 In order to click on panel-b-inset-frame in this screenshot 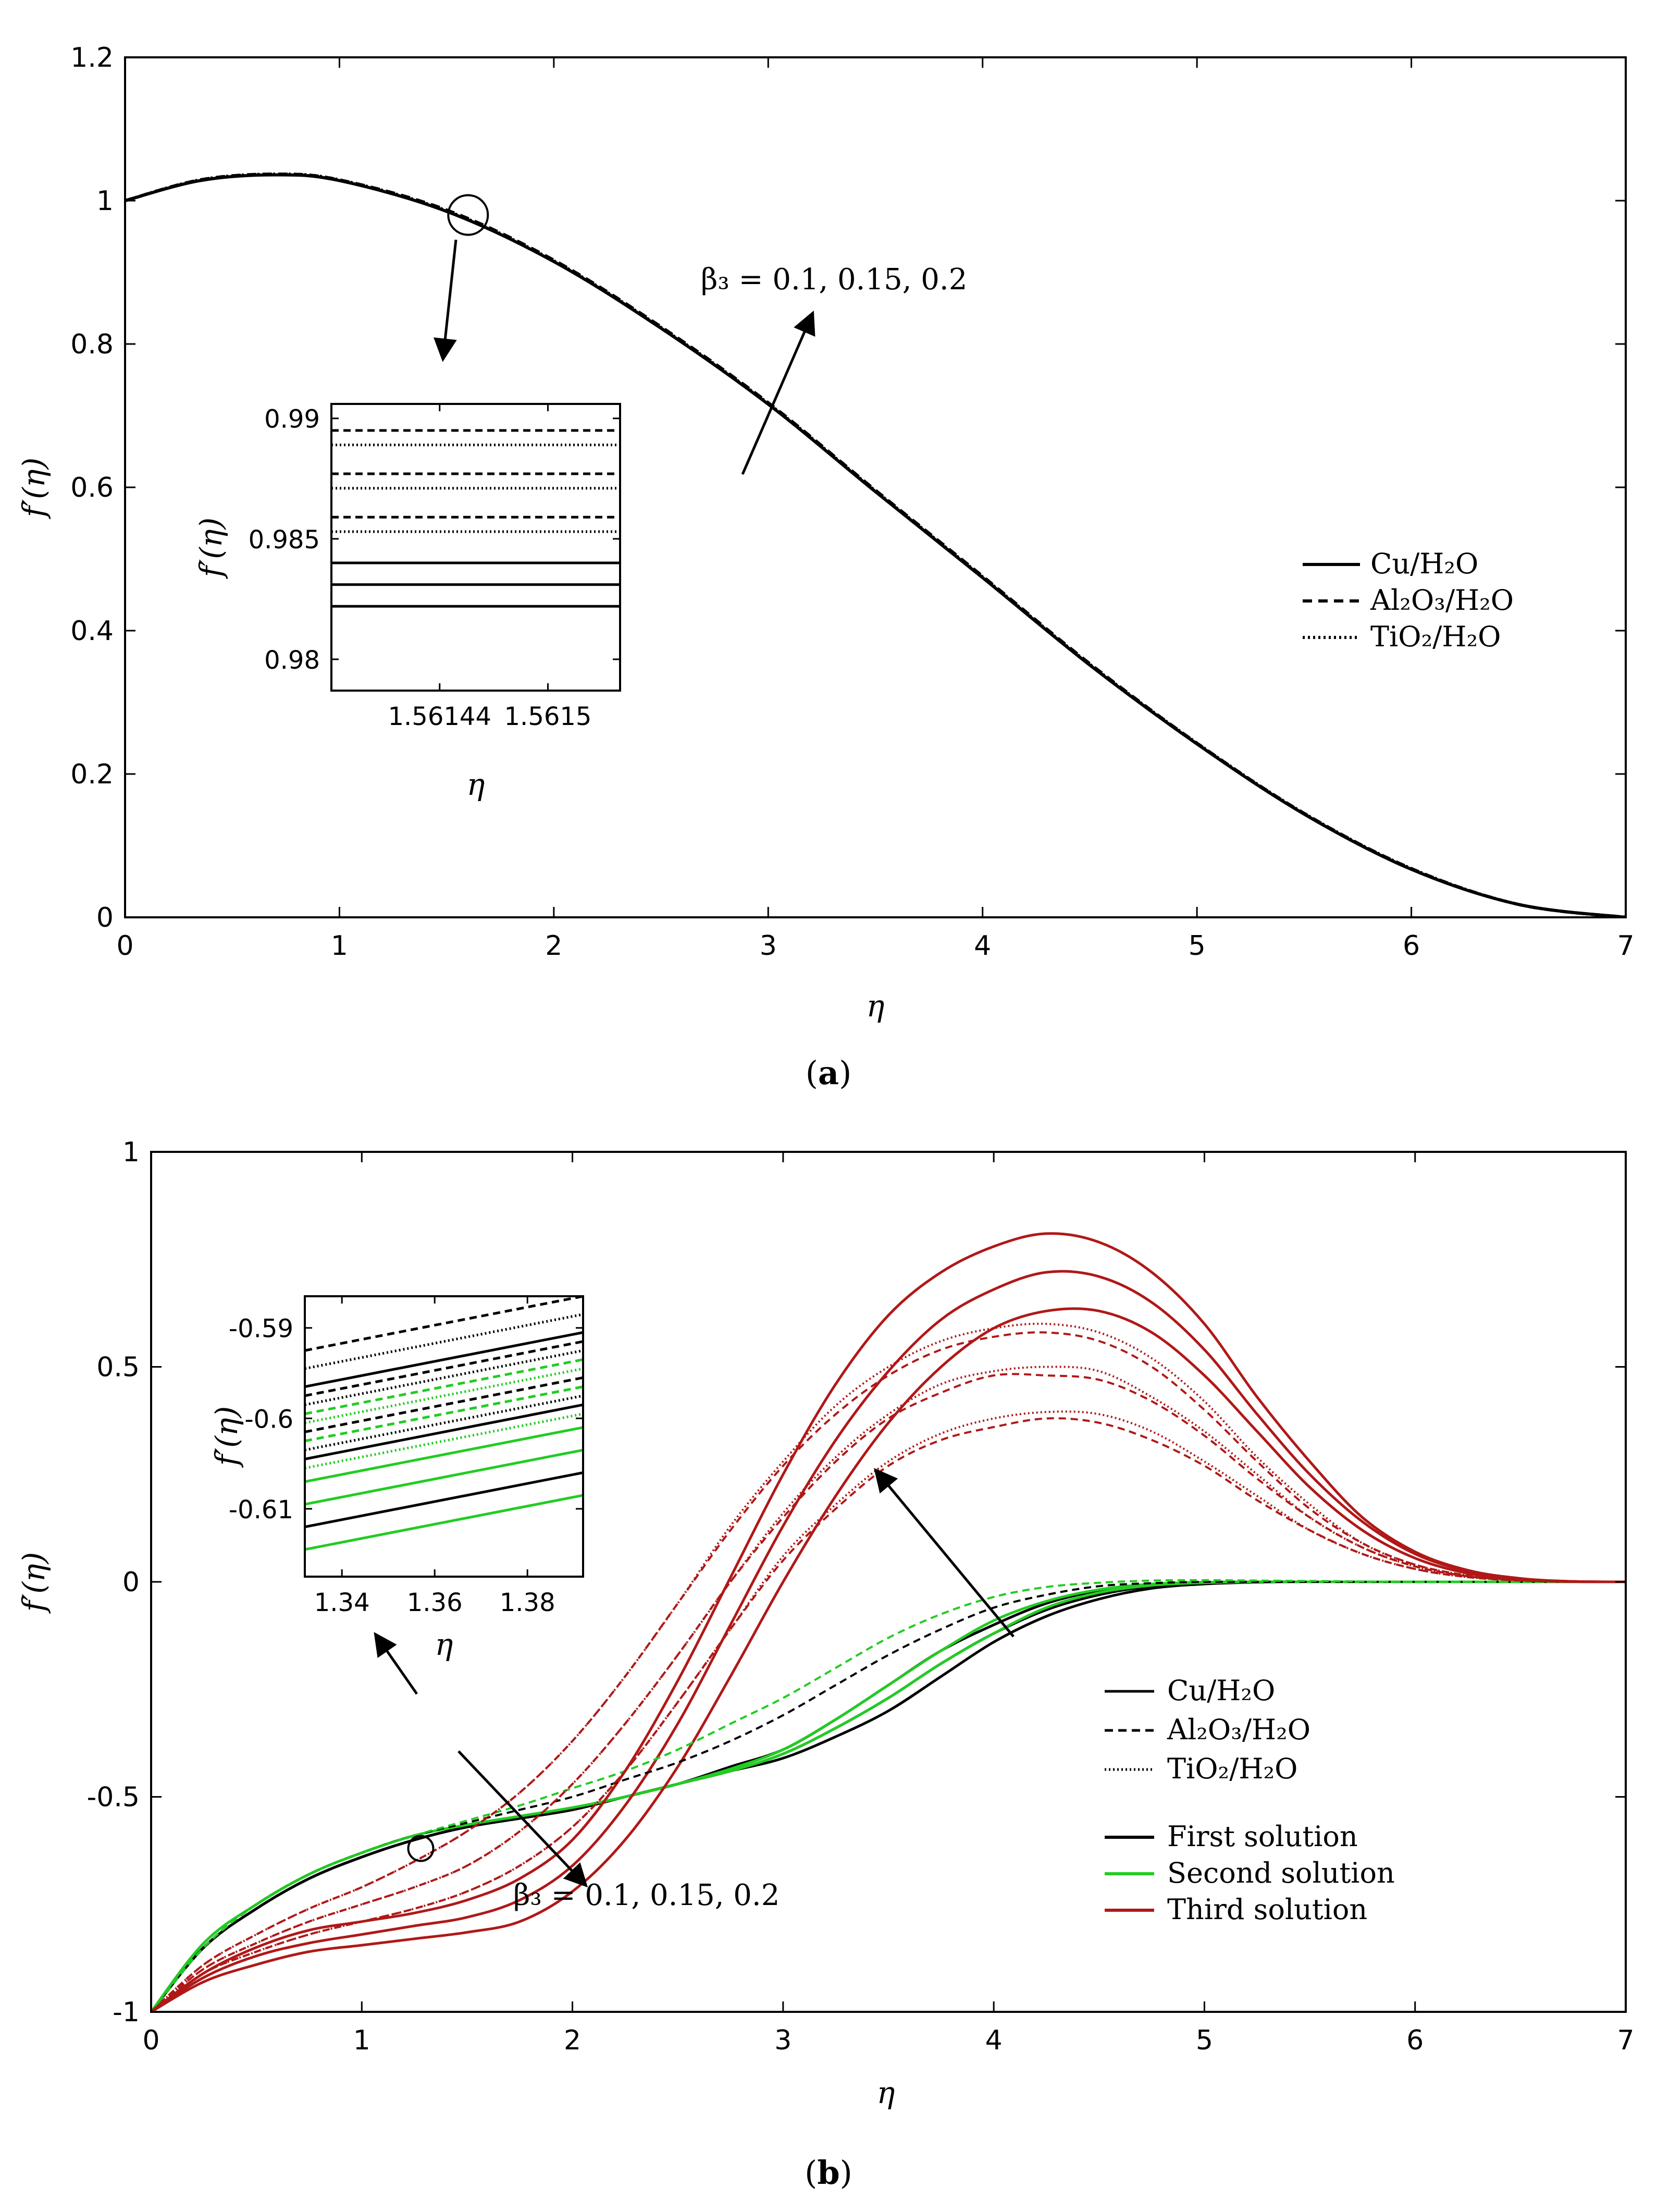, I will do `click(444, 1436)`.